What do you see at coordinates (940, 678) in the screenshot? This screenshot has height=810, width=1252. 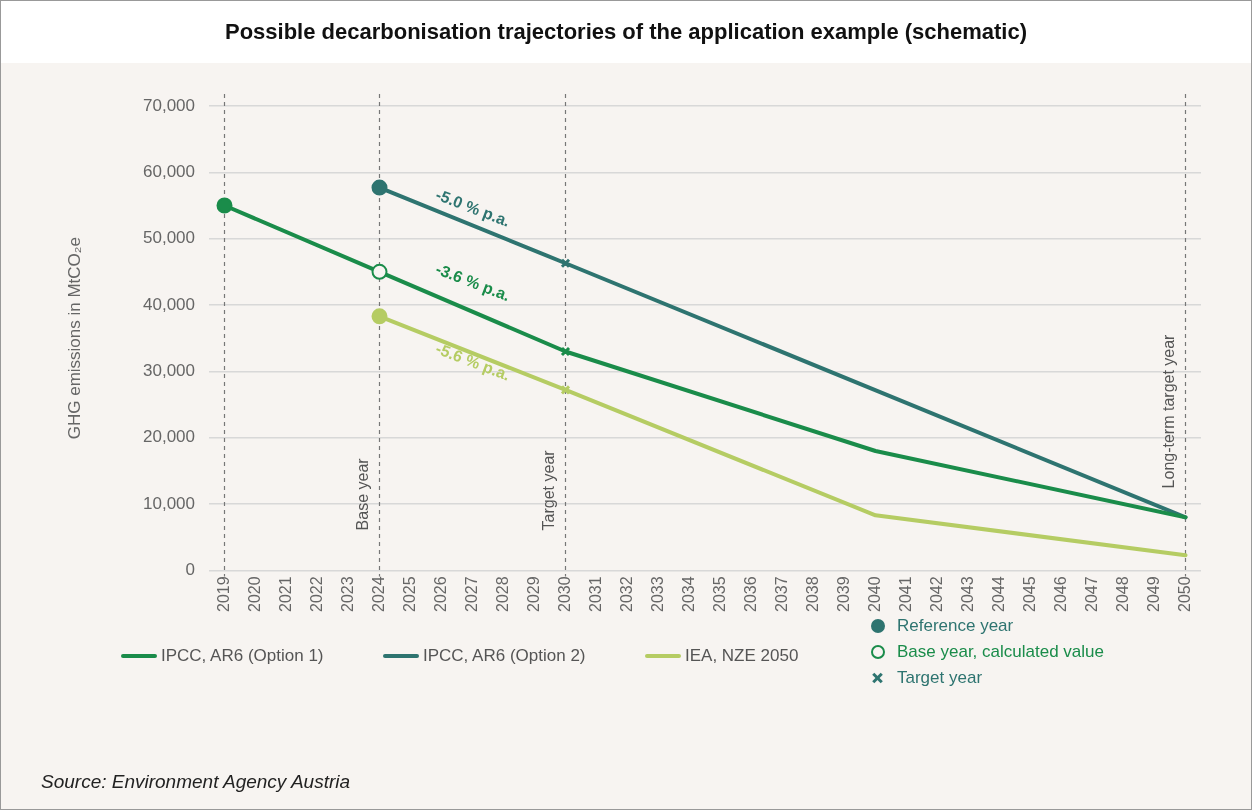 I see `legend-label: Target year` at bounding box center [940, 678].